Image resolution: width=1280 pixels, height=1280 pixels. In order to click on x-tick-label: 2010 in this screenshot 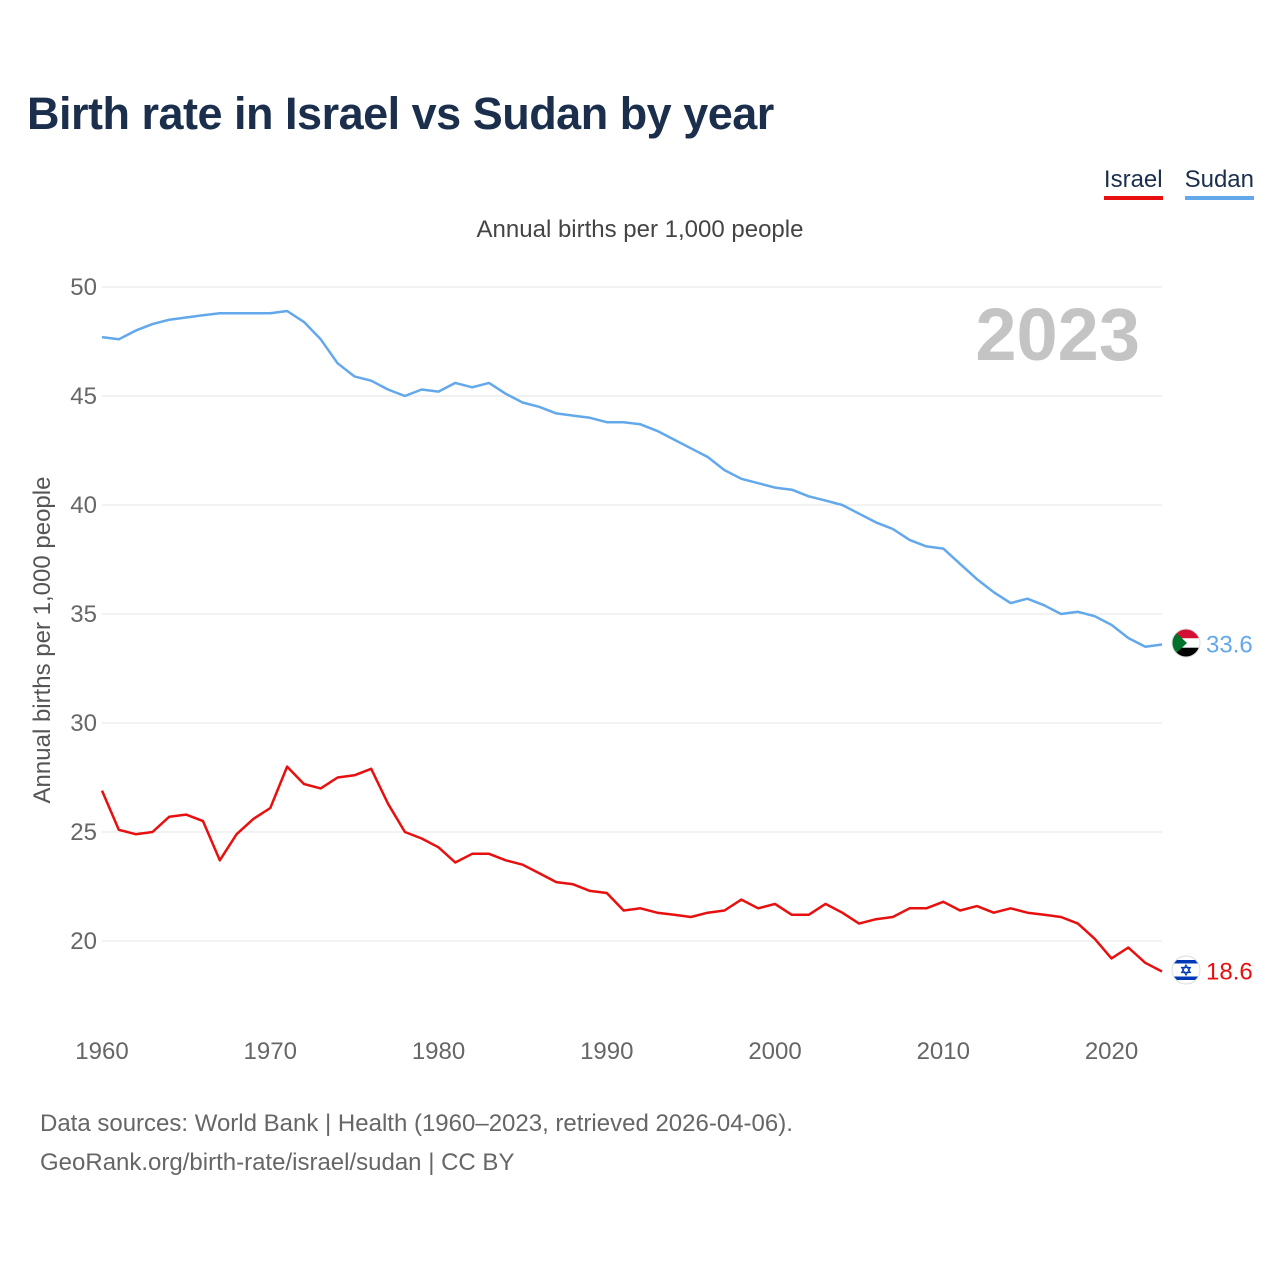, I will do `click(943, 1051)`.